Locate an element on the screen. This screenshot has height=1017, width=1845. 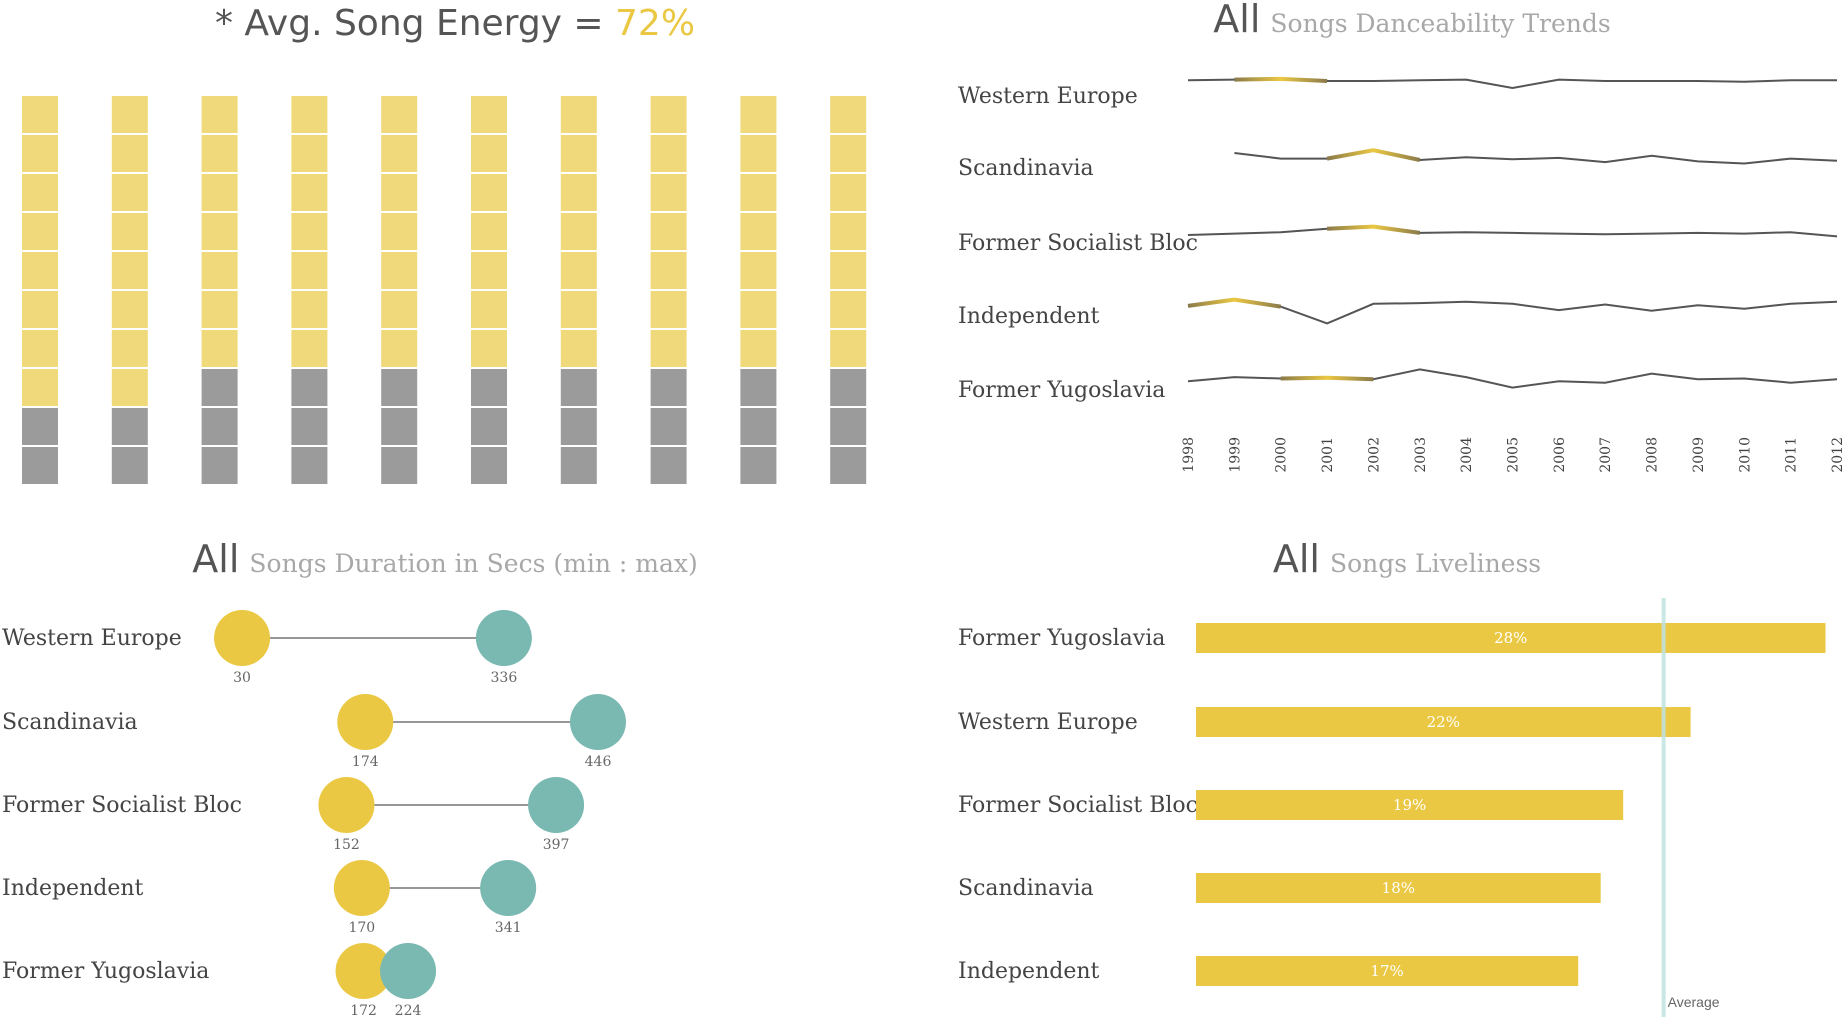
liveliness-title-sub: Songs Liveliness is located at coordinates (1435, 563).